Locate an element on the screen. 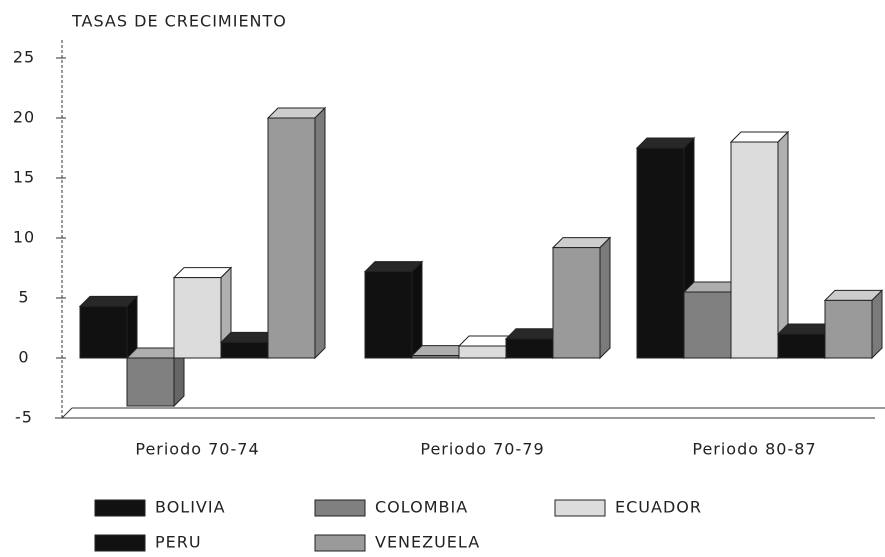 The image size is (885, 557). x-tick-label: Periodo 80-87 is located at coordinates (754, 449).